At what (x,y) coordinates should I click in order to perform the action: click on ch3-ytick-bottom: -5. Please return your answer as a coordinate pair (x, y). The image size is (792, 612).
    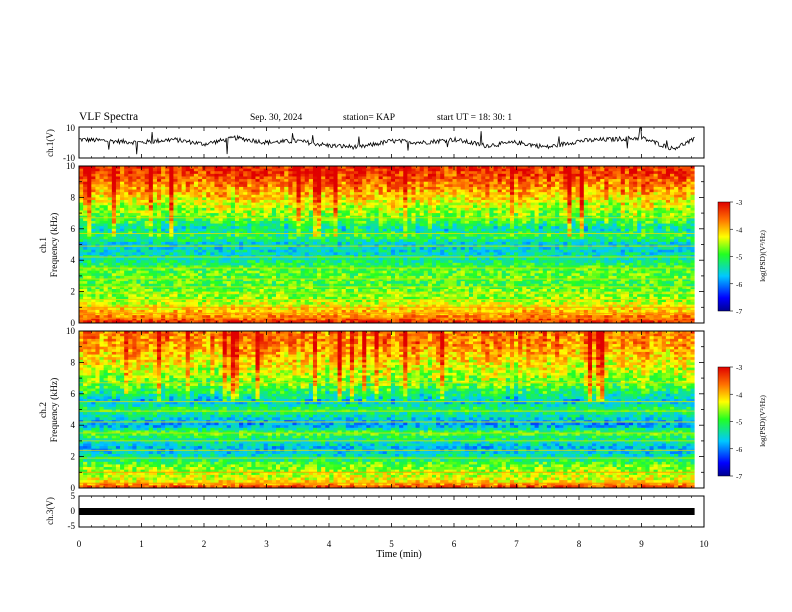
    Looking at the image, I should click on (72, 526).